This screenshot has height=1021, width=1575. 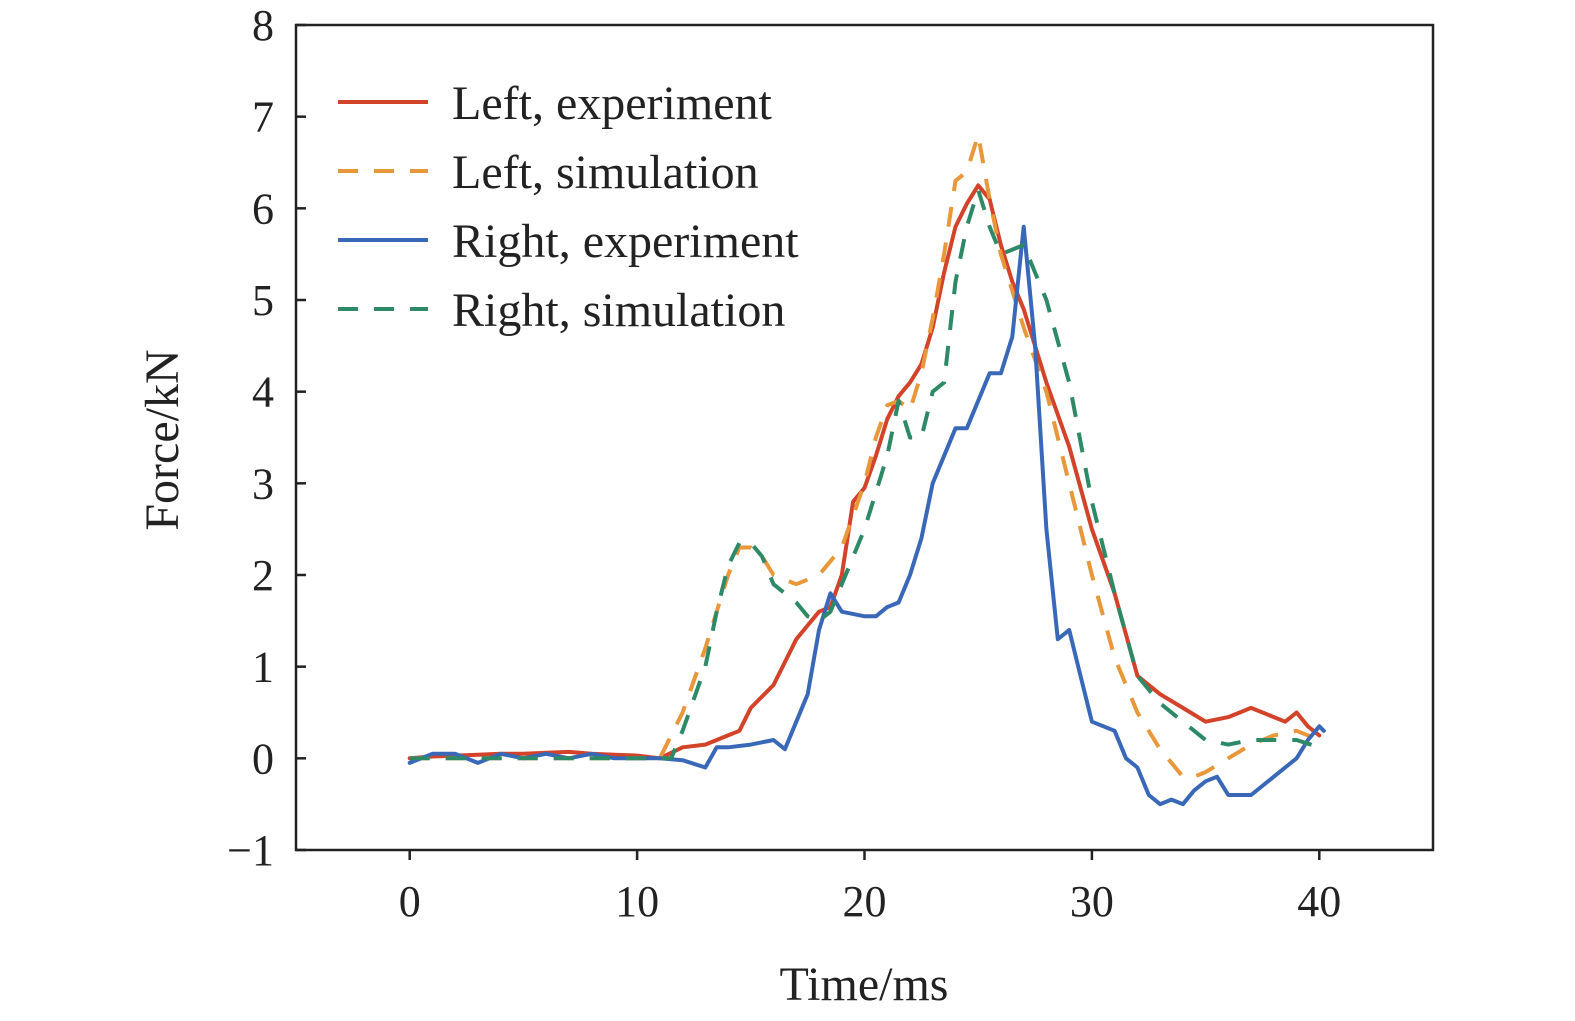 What do you see at coordinates (263, 575) in the screenshot?
I see `y-tick-label: 2` at bounding box center [263, 575].